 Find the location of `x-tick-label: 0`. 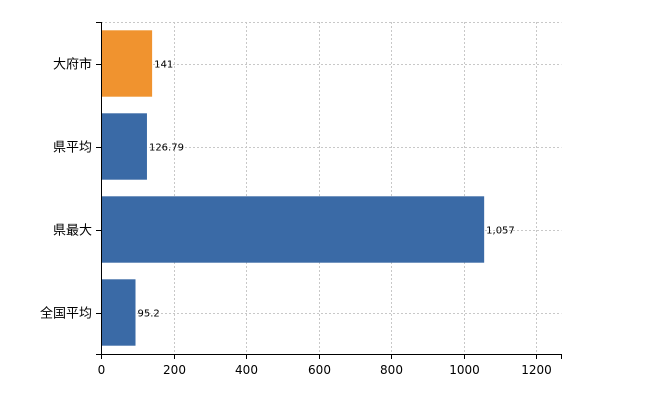

x-tick-label: 0 is located at coordinates (102, 370).